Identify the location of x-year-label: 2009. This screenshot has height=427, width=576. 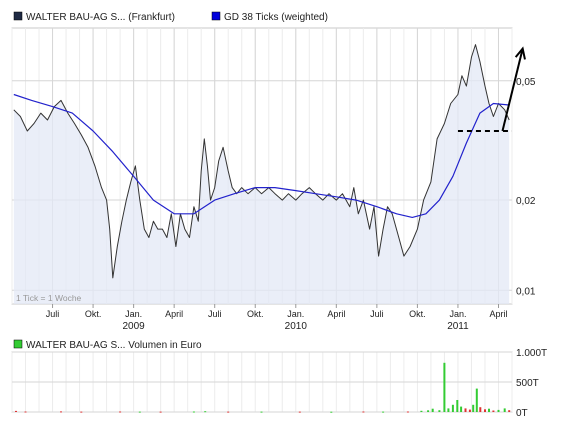
(133, 326).